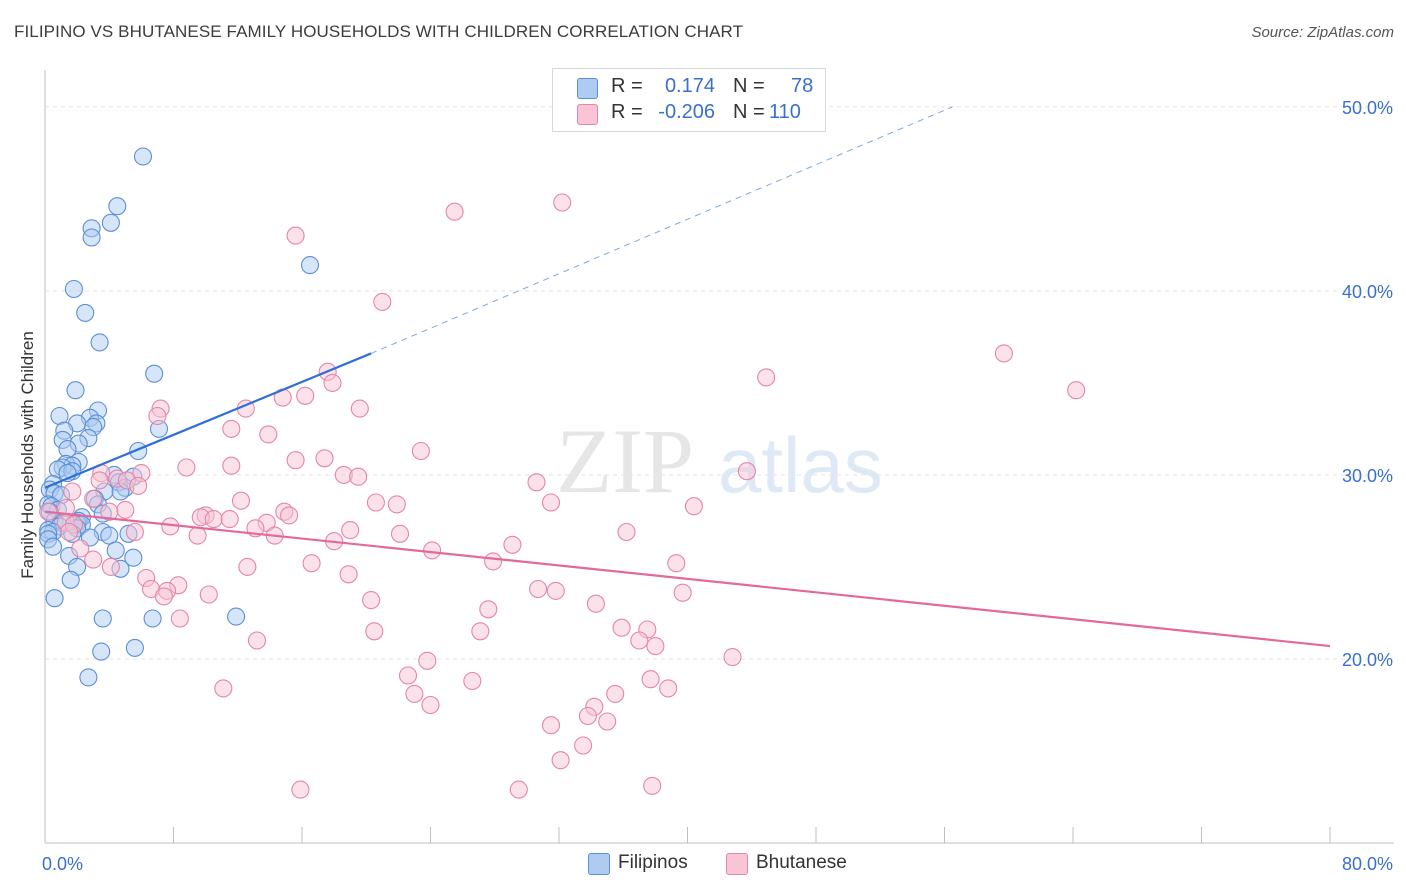 This screenshot has height=892, width=1406. What do you see at coordinates (661, 230) in the screenshot?
I see `filipinos-trend-extension` at bounding box center [661, 230].